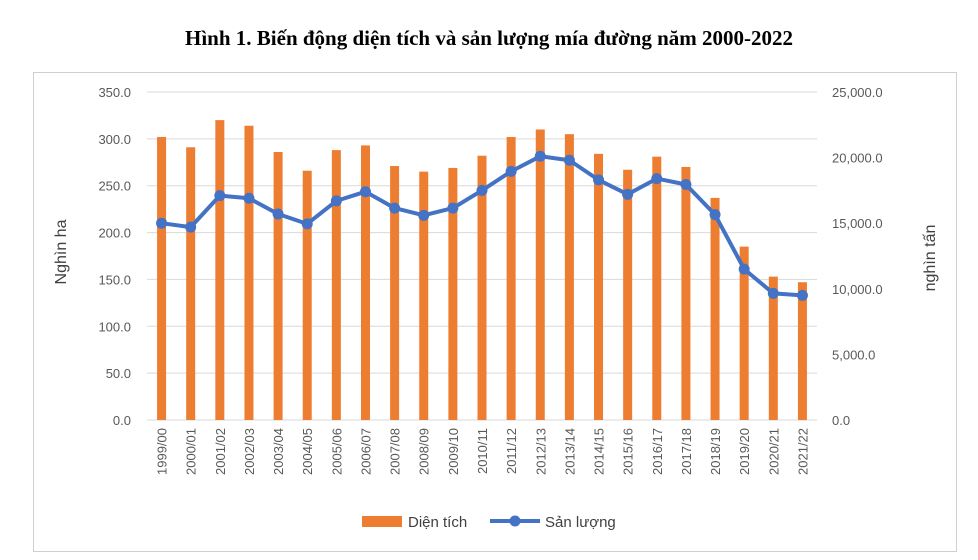 The width and height of the screenshot is (978, 560). What do you see at coordinates (114, 92) in the screenshot?
I see `left-tick-label: 350.0` at bounding box center [114, 92].